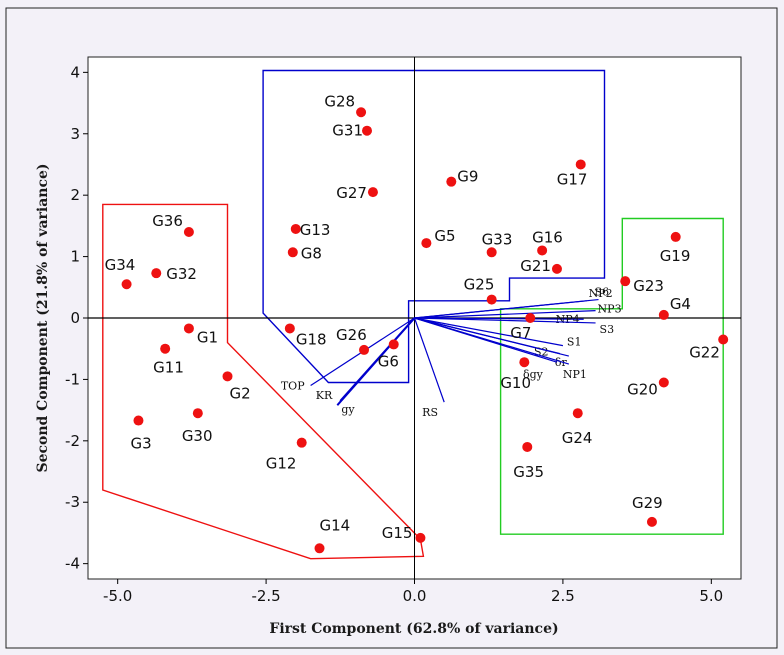  I want to click on vector-label: S3, so click(607, 329).